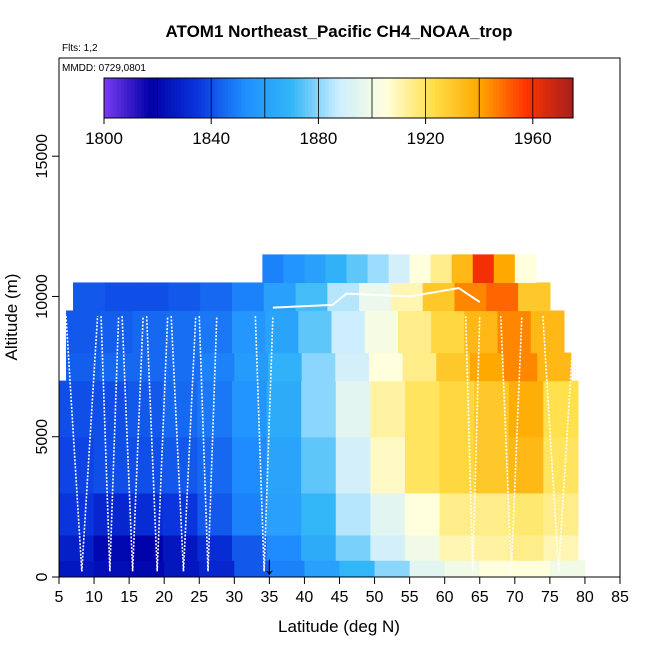 The image size is (650, 650). What do you see at coordinates (211, 138) in the screenshot?
I see `colorbar-tick-label: 1840` at bounding box center [211, 138].